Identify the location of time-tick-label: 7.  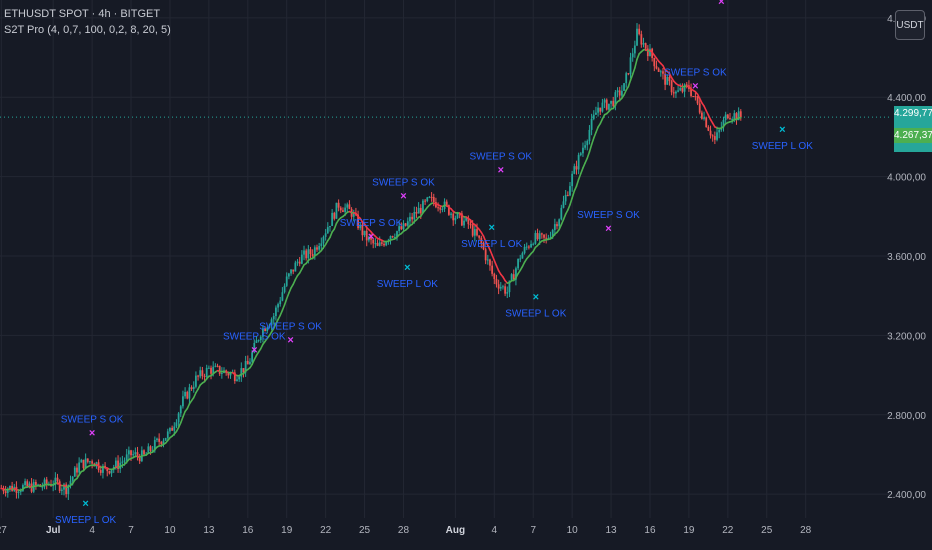
(533, 530).